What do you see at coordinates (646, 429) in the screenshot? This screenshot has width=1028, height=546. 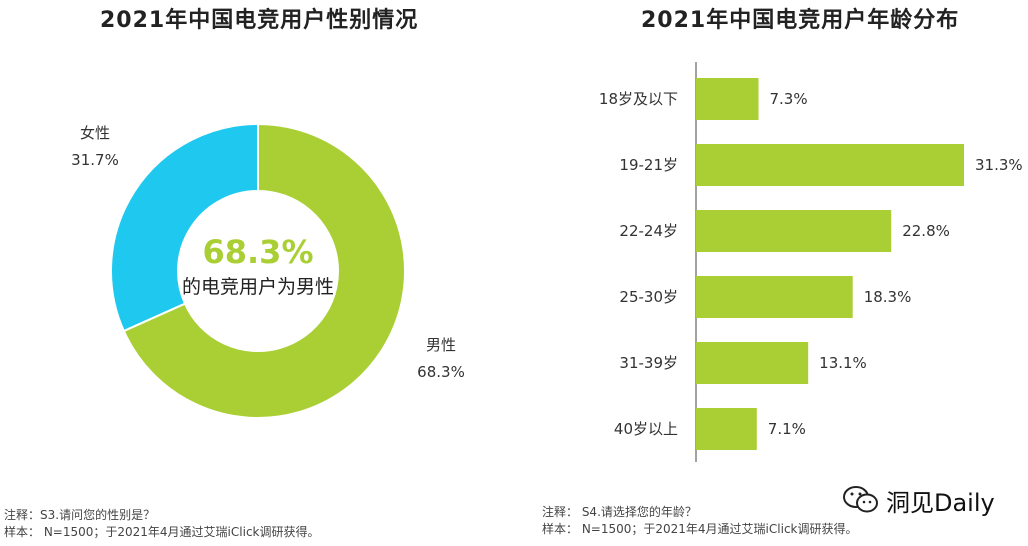 I see `age-bar-category: 40岁以上` at bounding box center [646, 429].